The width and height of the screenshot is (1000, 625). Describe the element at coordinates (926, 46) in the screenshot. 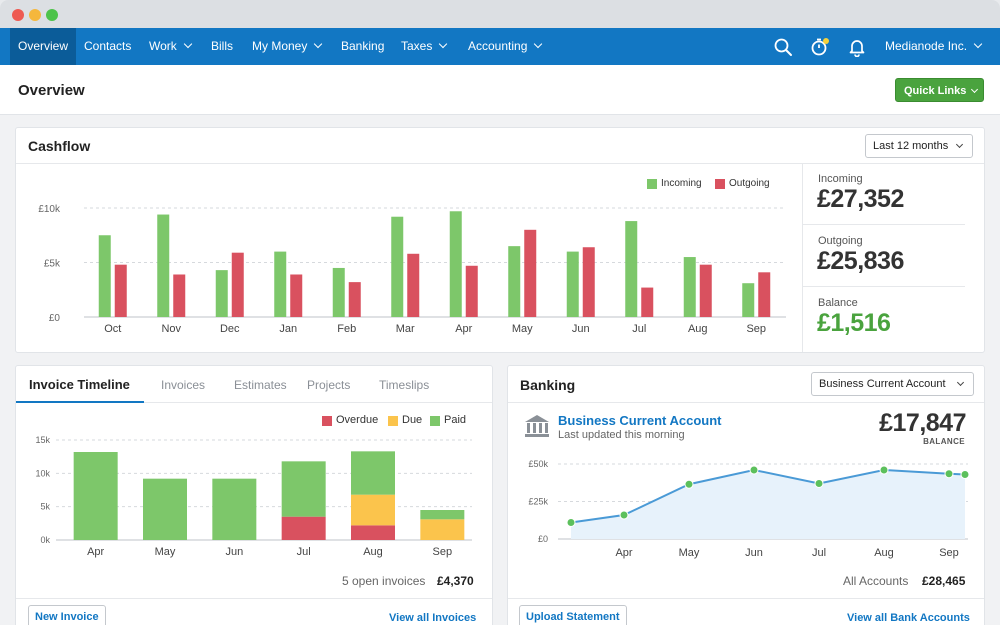

I see `company-name: Medianode Inc.` at that location.